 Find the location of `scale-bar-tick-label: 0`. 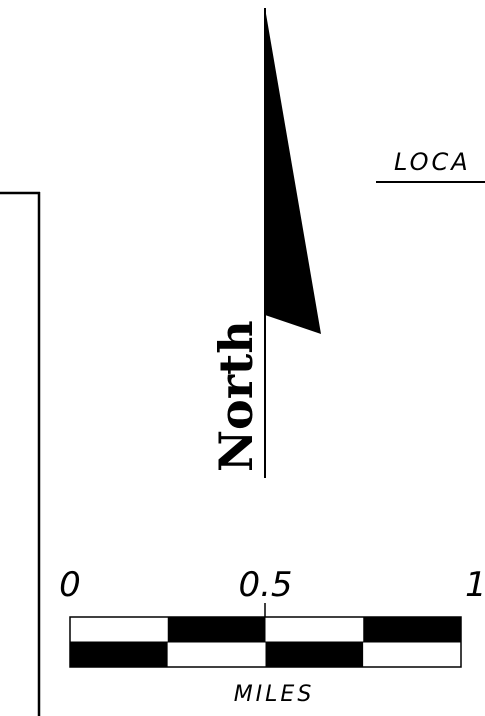

scale-bar-tick-label: 0 is located at coordinates (70, 585).